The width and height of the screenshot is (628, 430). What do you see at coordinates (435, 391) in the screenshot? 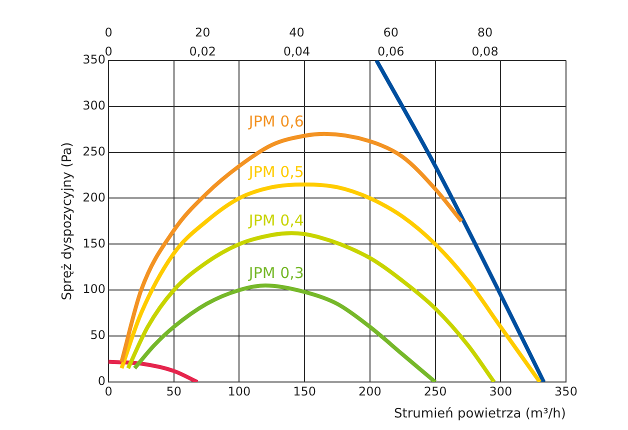
I see `x-tick-label: 250` at bounding box center [435, 391].